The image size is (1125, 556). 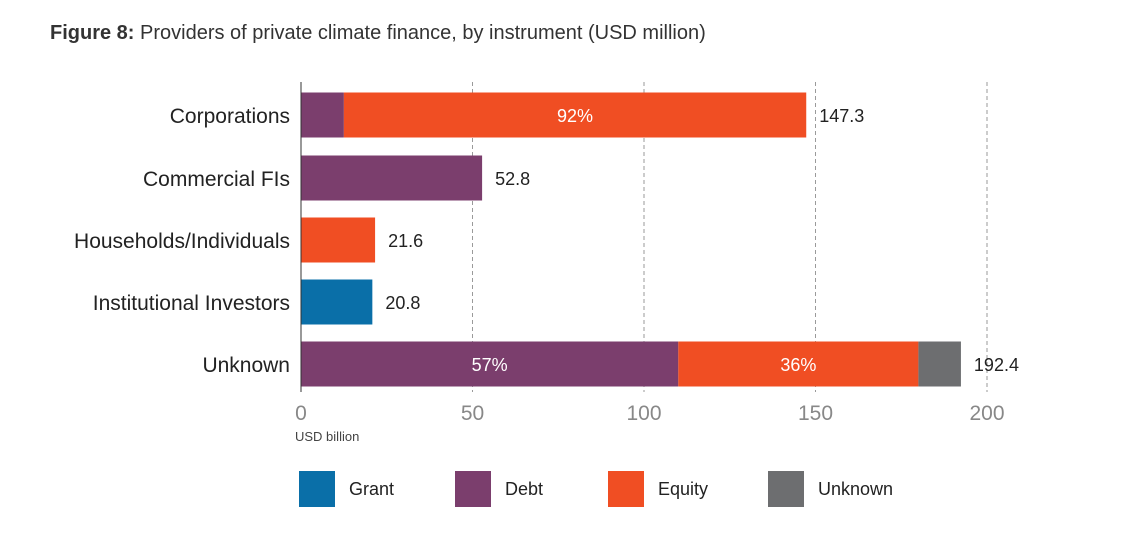 What do you see at coordinates (473, 489) in the screenshot?
I see `legend-swatch-debt` at bounding box center [473, 489].